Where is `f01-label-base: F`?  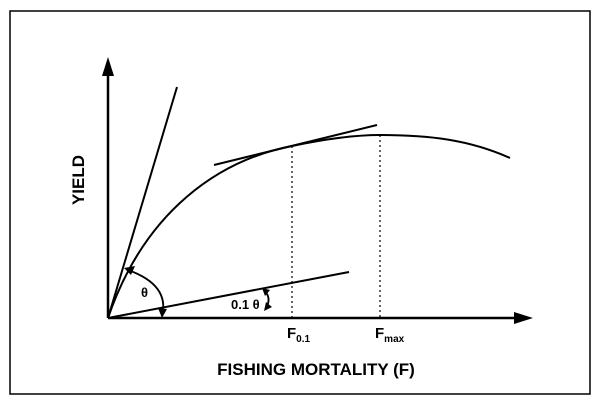 f01-label-base: F is located at coordinates (291, 333).